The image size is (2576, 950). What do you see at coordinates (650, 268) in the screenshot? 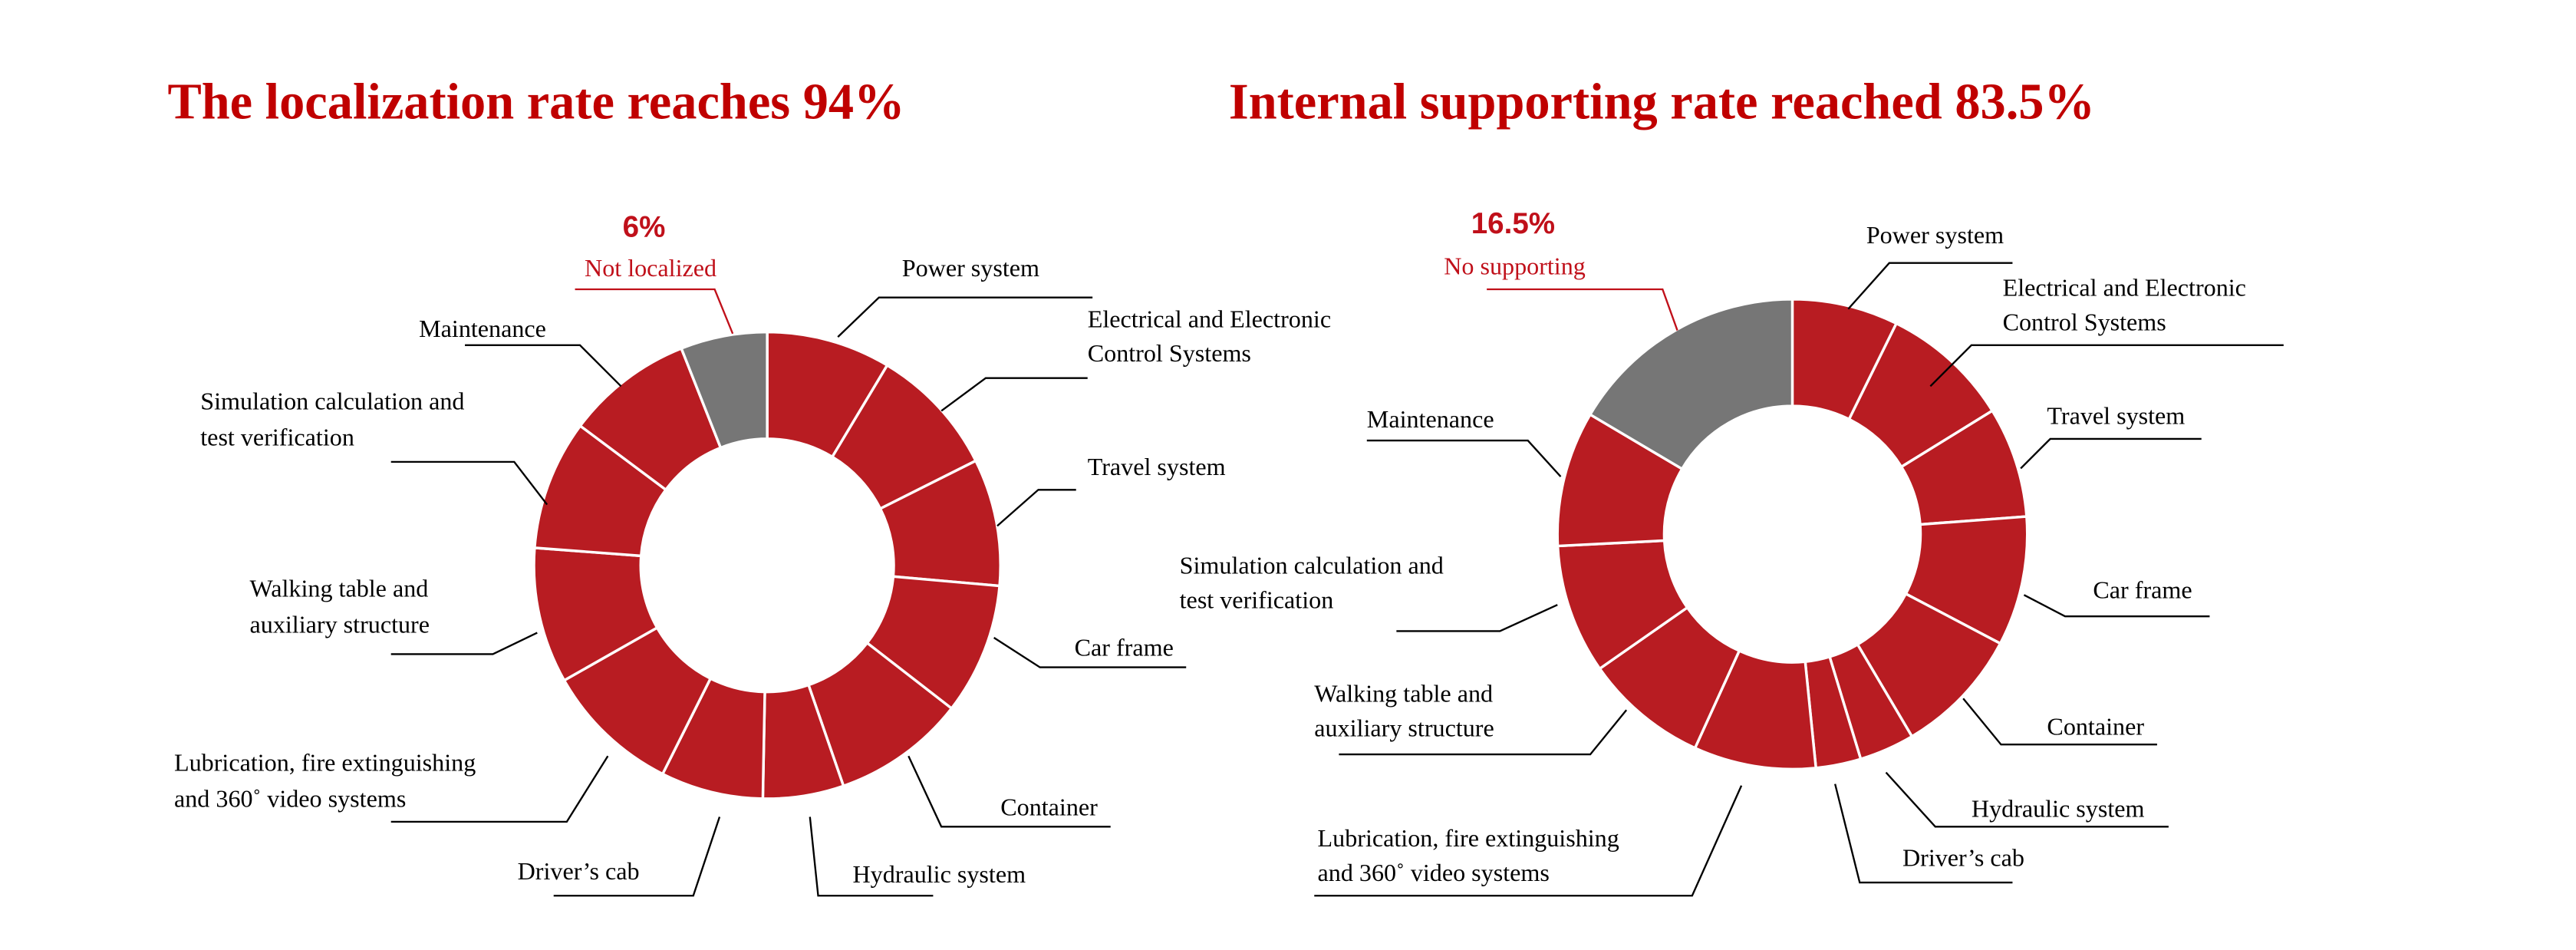
I see `highlight-label: Not localized` at bounding box center [650, 268].